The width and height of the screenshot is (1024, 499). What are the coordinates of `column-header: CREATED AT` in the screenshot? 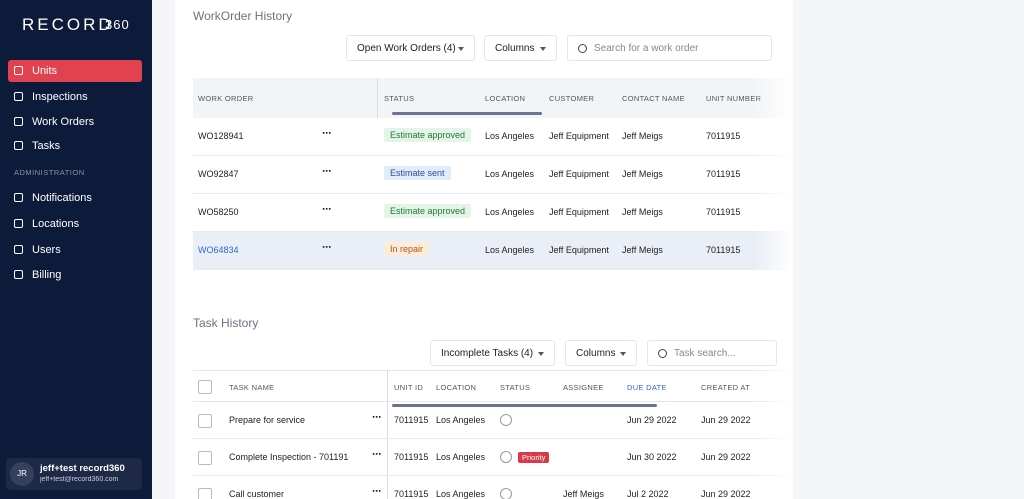 It's located at (725, 387).